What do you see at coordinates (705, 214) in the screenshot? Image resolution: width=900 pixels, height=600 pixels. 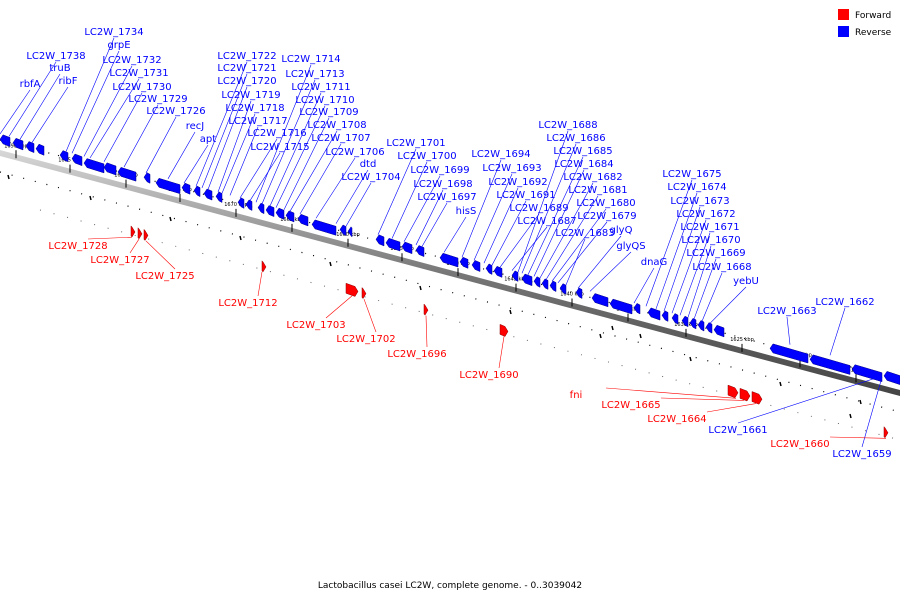 I see `reverse-gene-label: LC2W_1672` at bounding box center [705, 214].